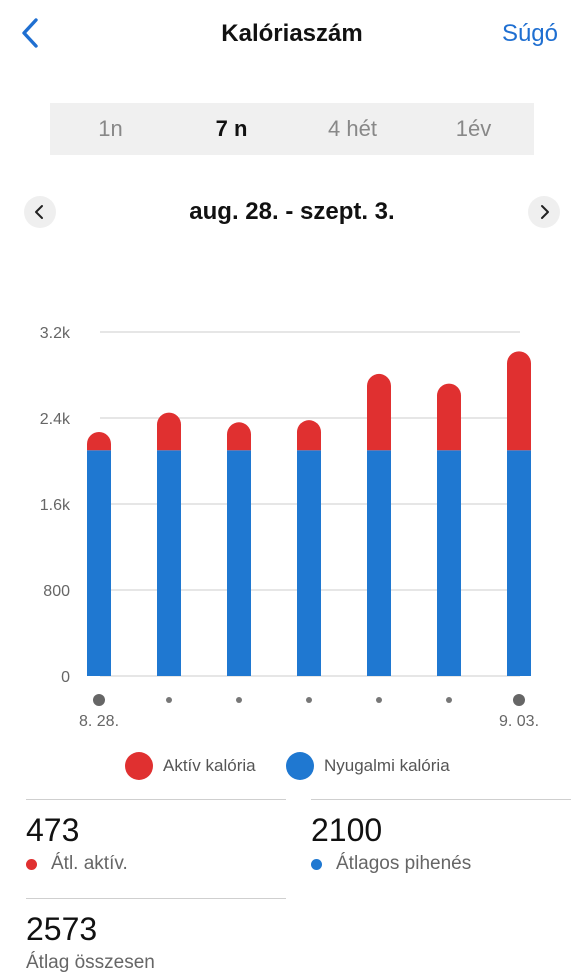 The image size is (584, 979). Describe the element at coordinates (139, 766) in the screenshot. I see `legend-swatch-active` at that location.